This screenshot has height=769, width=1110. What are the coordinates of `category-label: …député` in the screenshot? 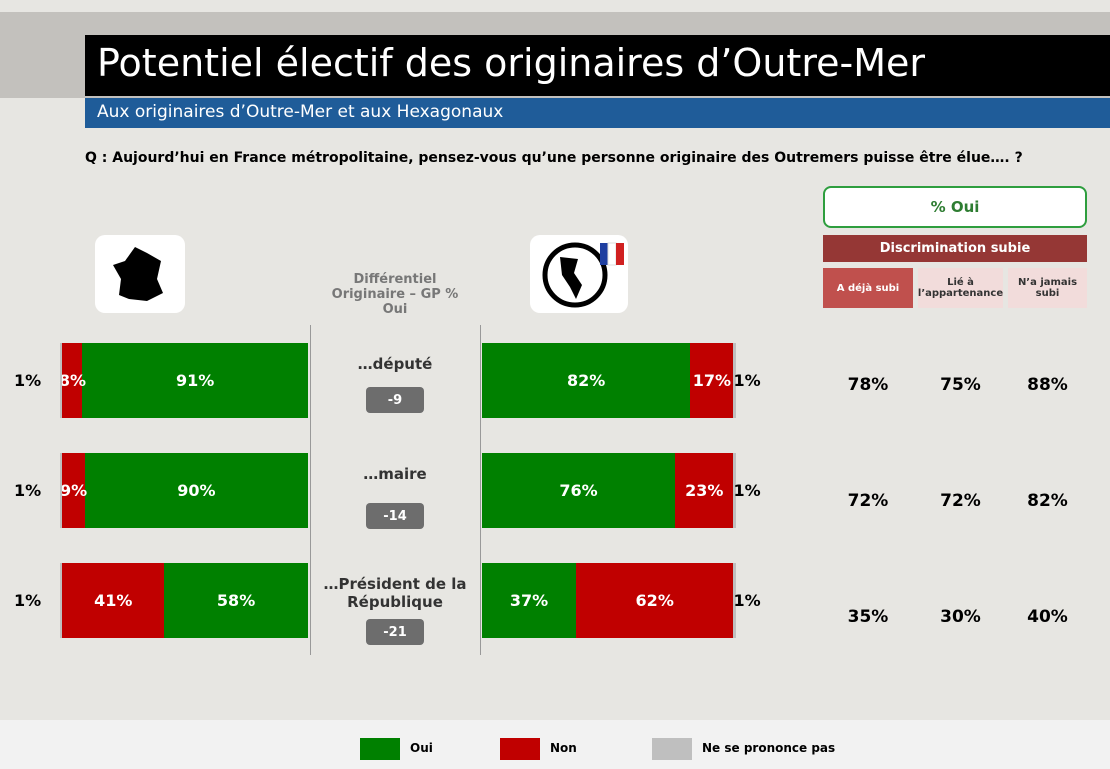 It's located at (395, 364).